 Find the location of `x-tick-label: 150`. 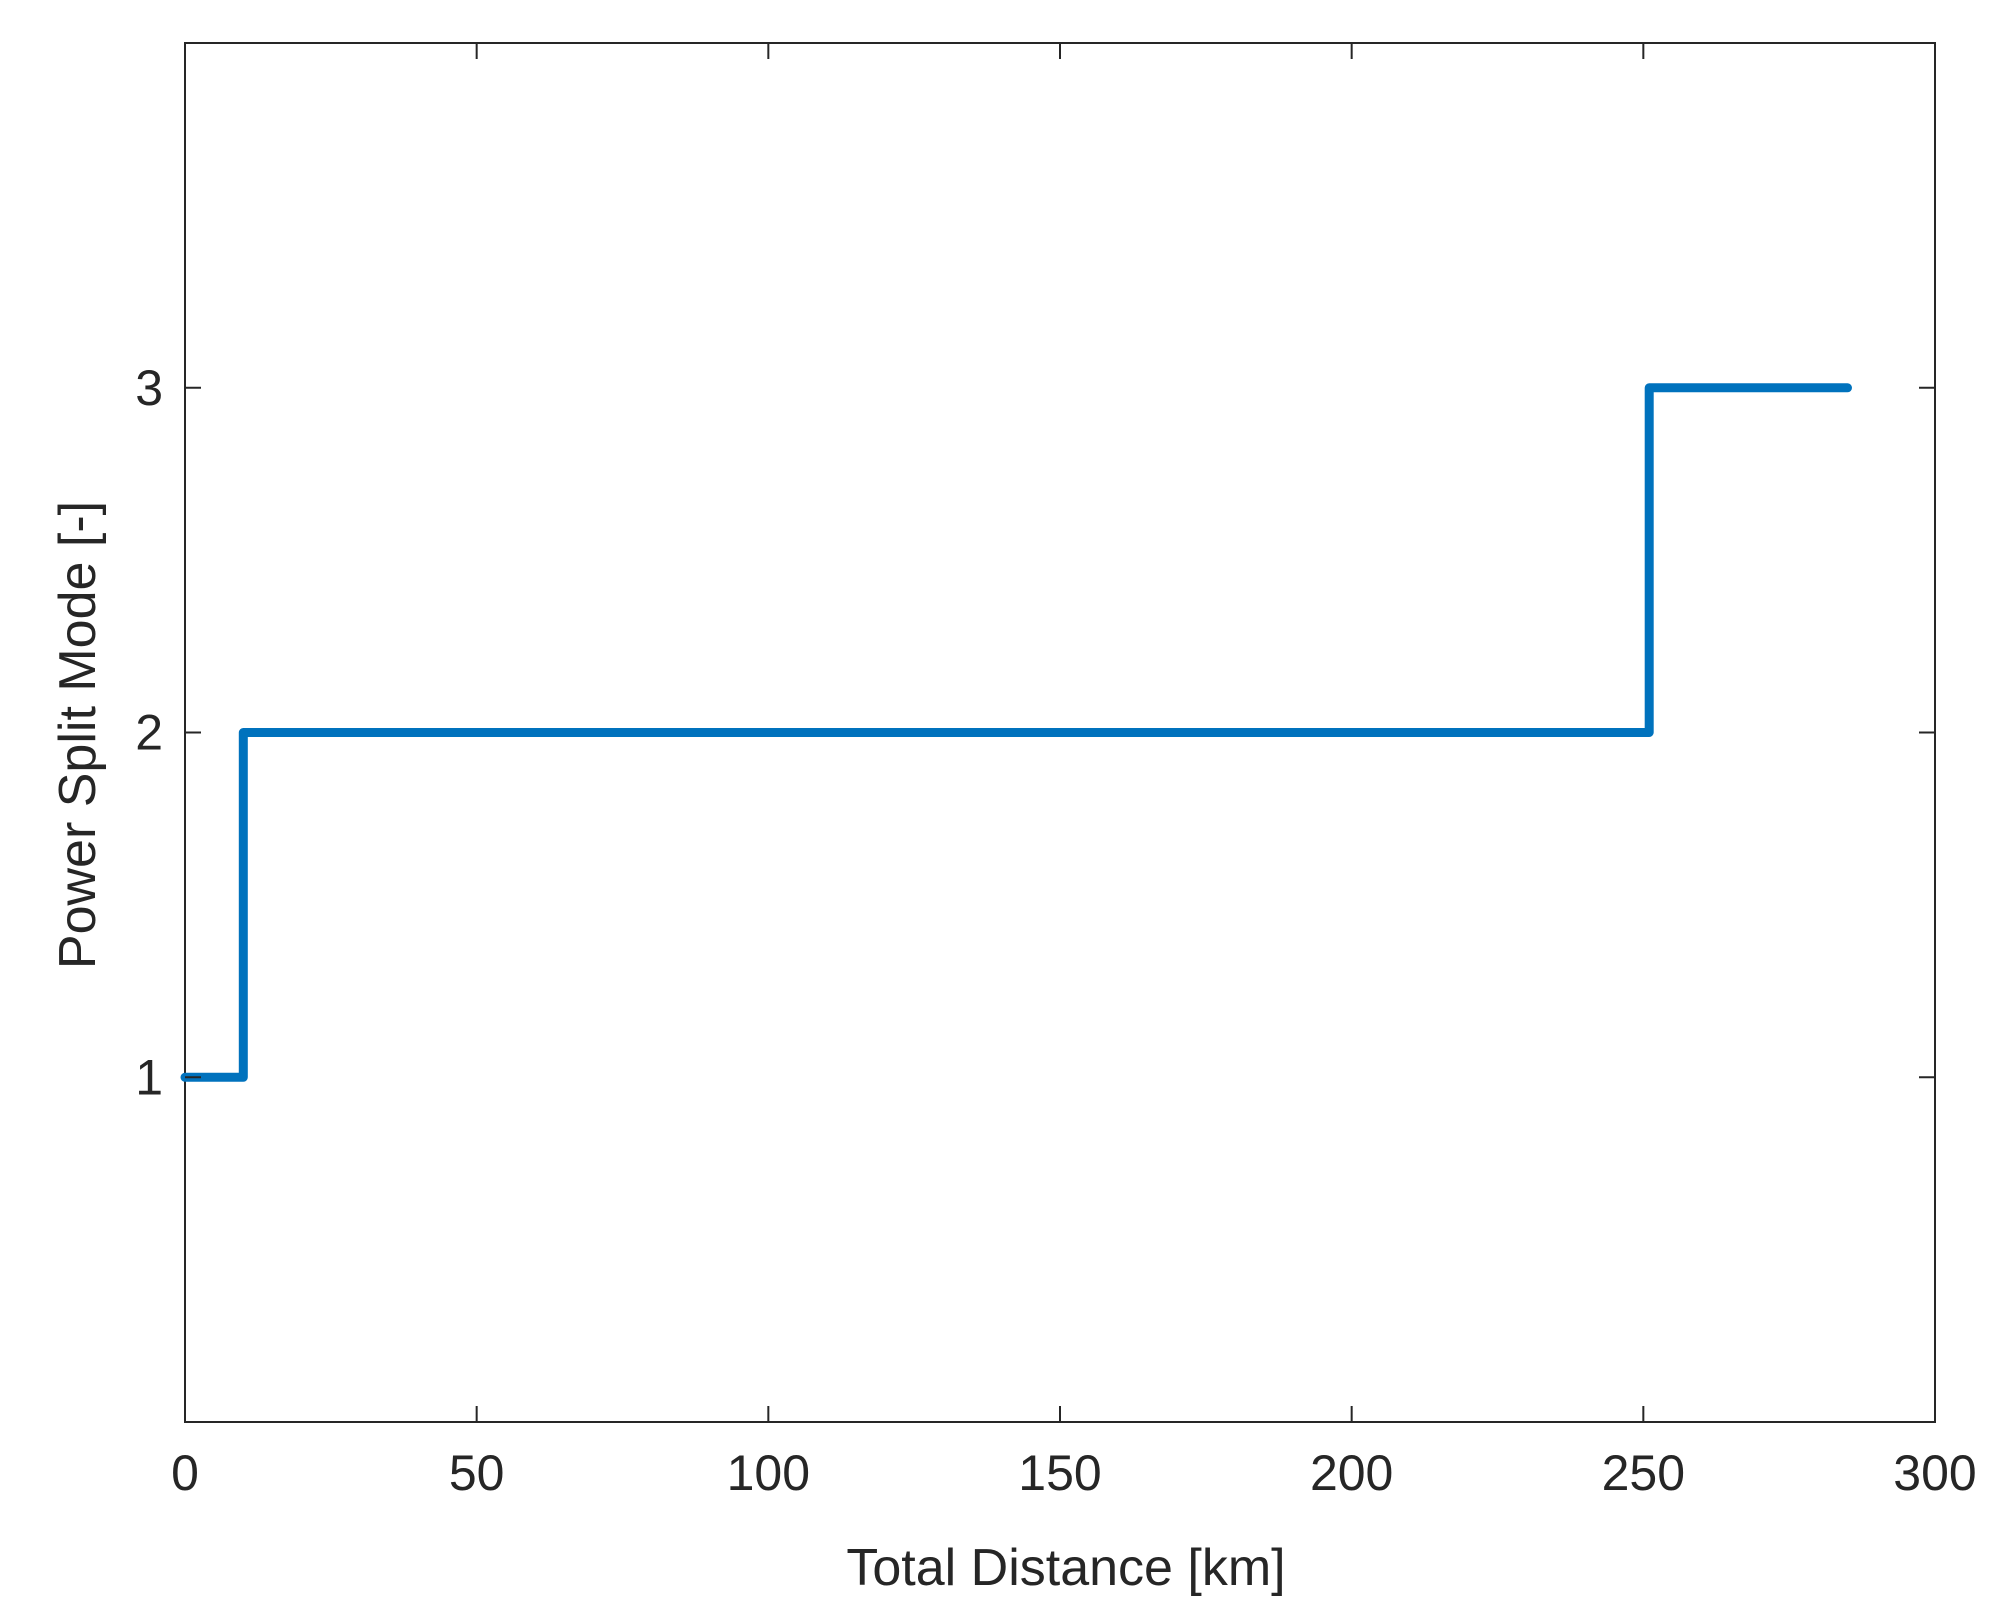

x-tick-label: 150 is located at coordinates (1059, 1473).